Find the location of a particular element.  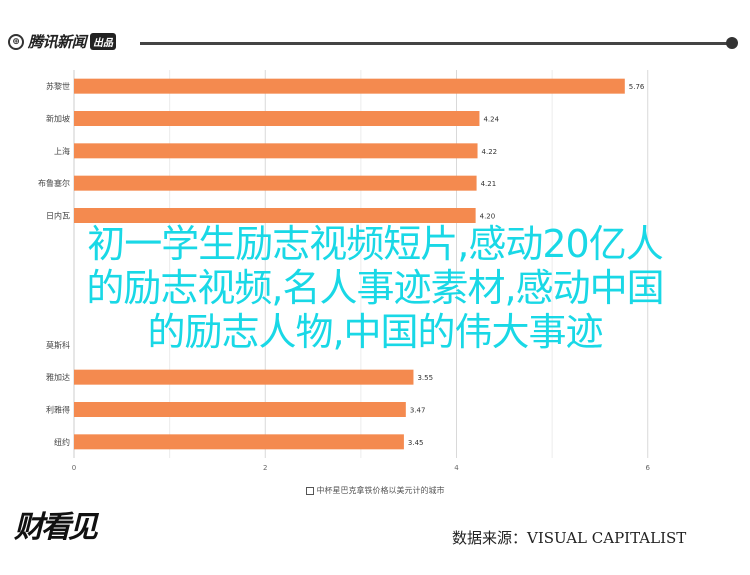

logo-tag: 出品 is located at coordinates (103, 41).